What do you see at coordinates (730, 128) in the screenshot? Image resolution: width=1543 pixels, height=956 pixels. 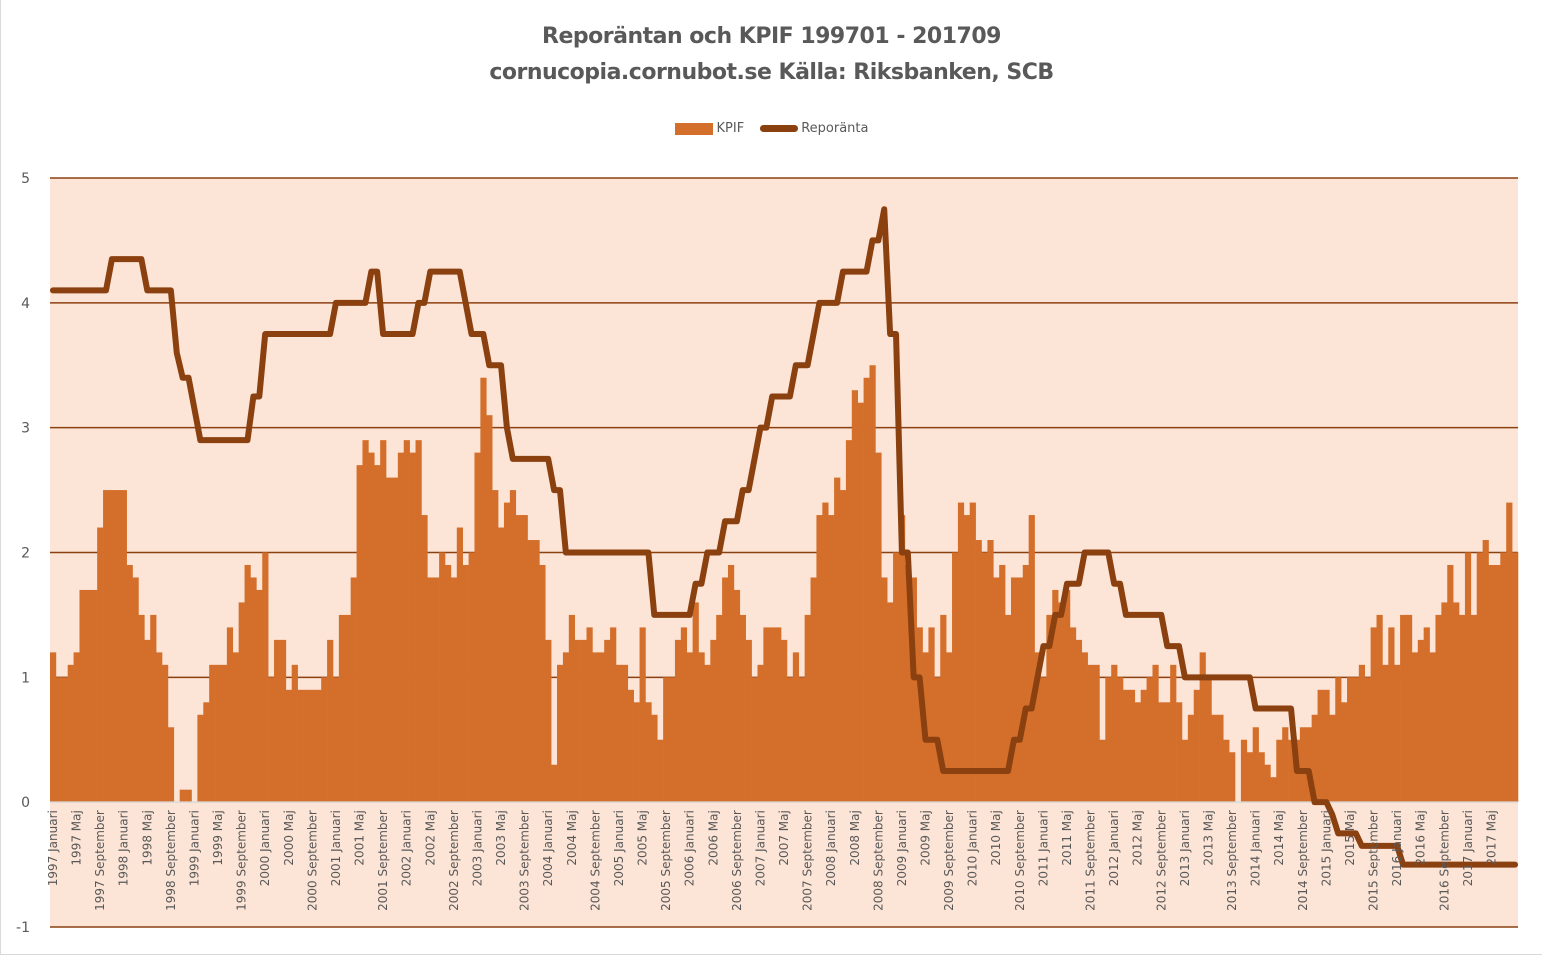 I see `legend-label-kpif: KPIF` at bounding box center [730, 128].